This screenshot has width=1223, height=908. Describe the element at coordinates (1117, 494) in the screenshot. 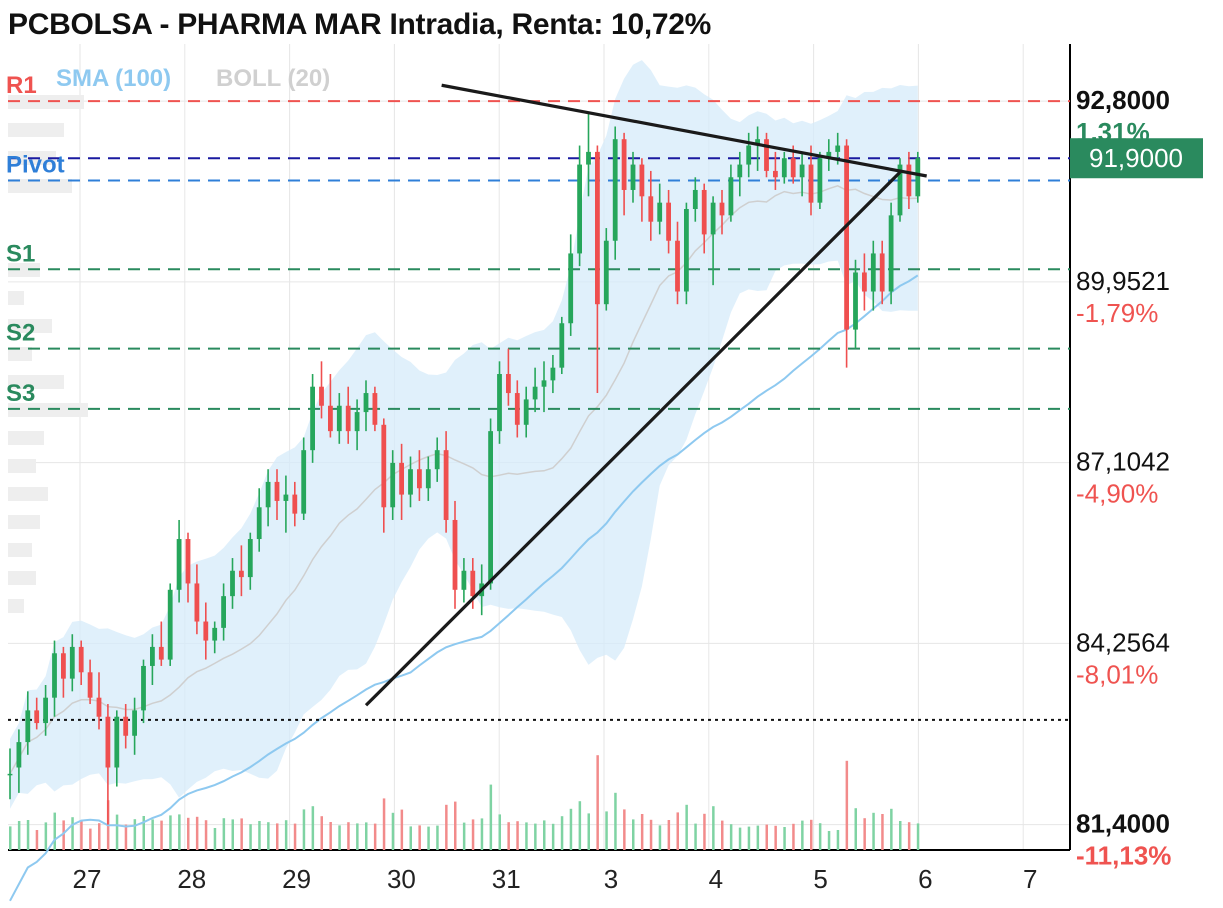

I see `price-tick-pct: -4,90%` at that location.